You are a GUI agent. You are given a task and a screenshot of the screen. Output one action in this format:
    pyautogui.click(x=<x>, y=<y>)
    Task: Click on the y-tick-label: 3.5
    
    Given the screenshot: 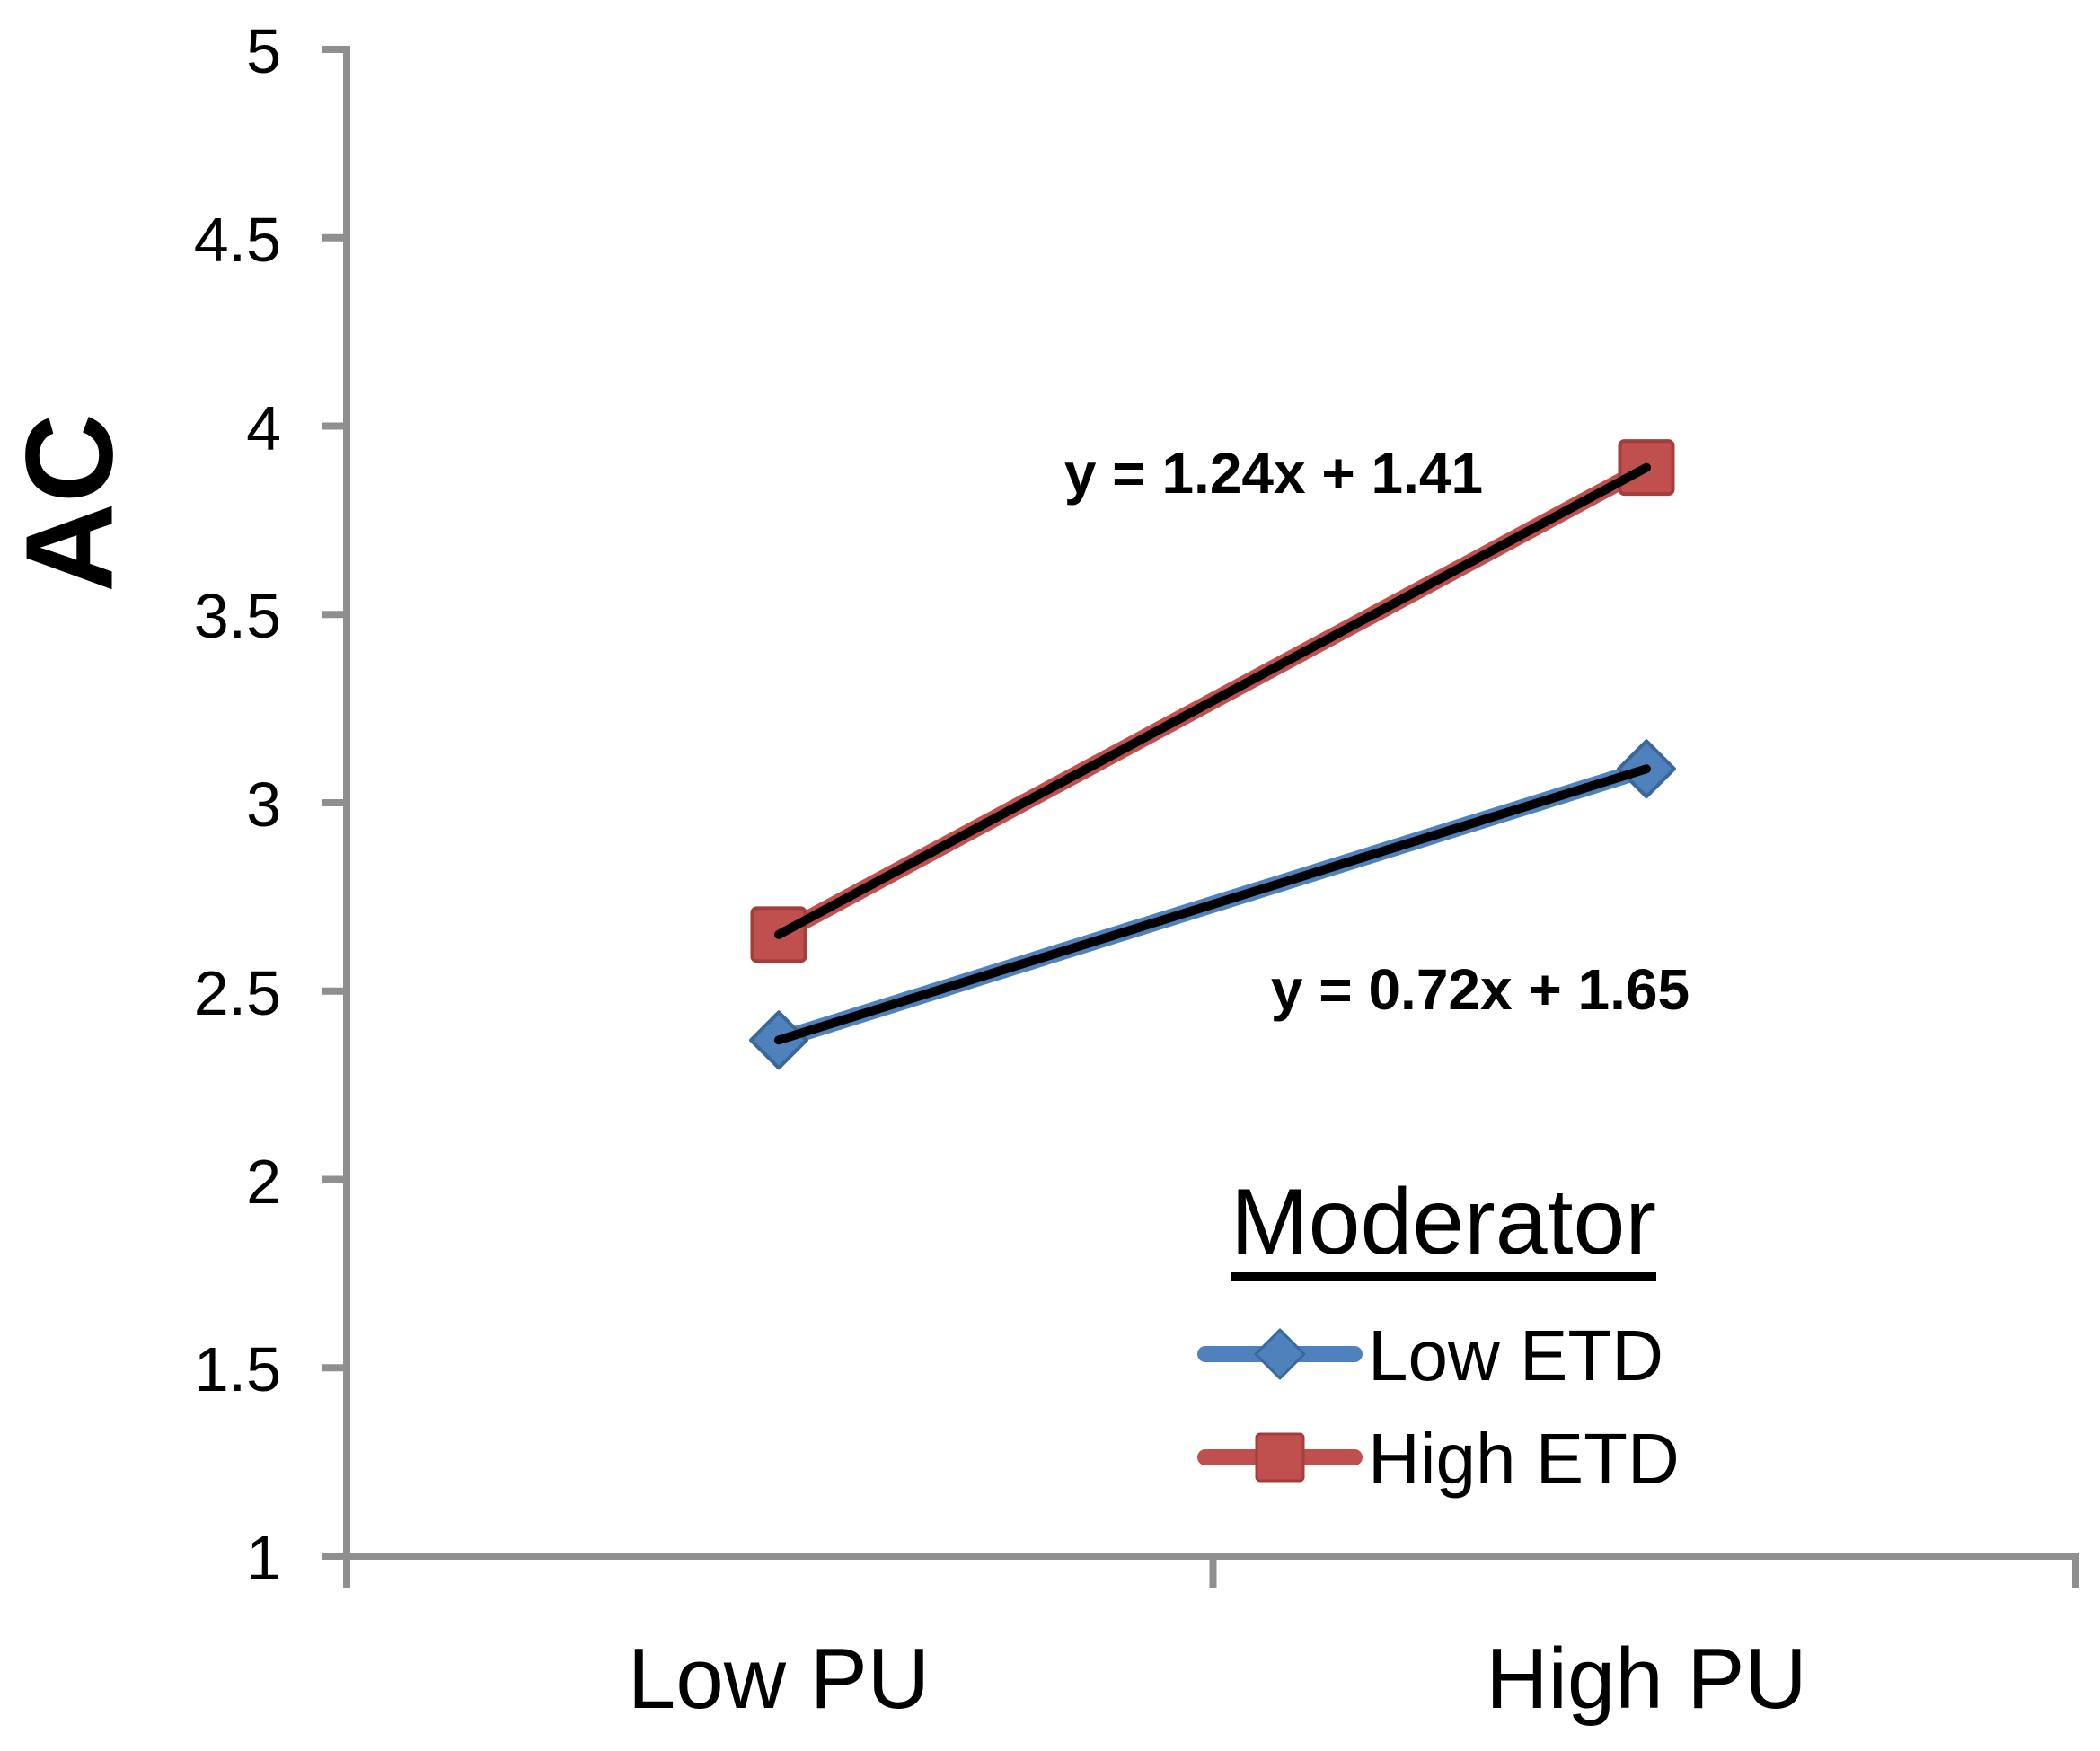 What is the action you would take?
    pyautogui.click(x=237, y=616)
    